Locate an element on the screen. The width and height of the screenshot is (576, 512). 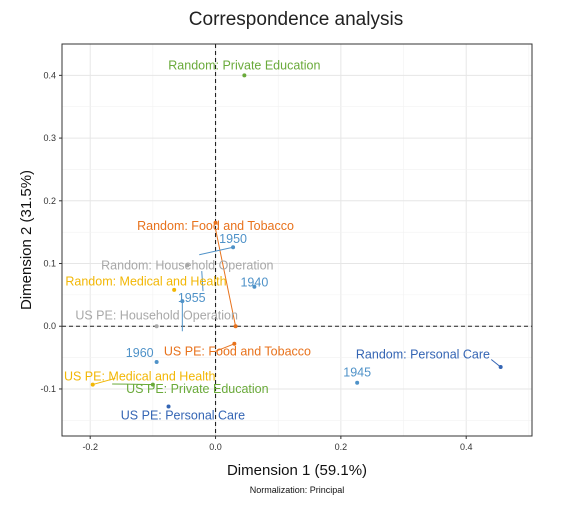
data-point-random-food-tobacco is located at coordinates (215, 222).